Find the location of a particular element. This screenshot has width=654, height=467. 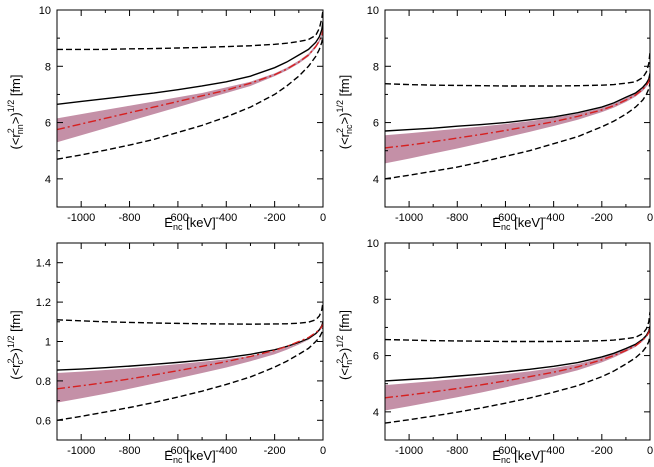

y-tick-label: 1.2 is located at coordinates (43, 303).